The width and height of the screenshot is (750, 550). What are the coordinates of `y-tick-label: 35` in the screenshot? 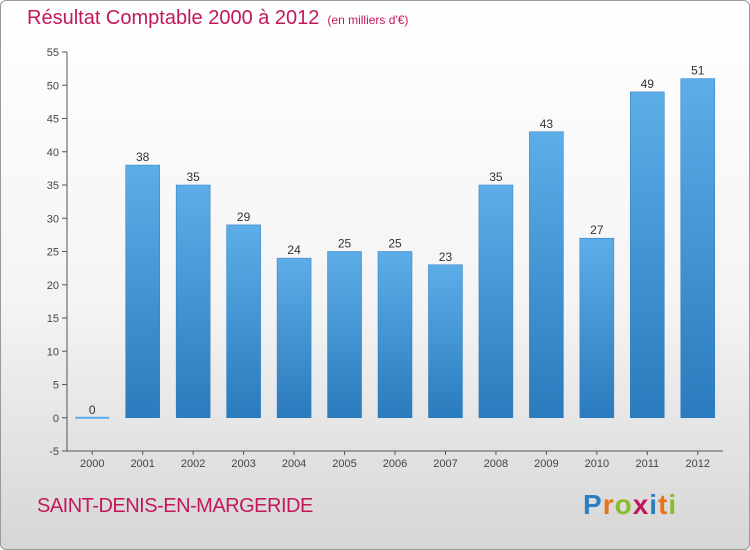 It's located at (53, 186).